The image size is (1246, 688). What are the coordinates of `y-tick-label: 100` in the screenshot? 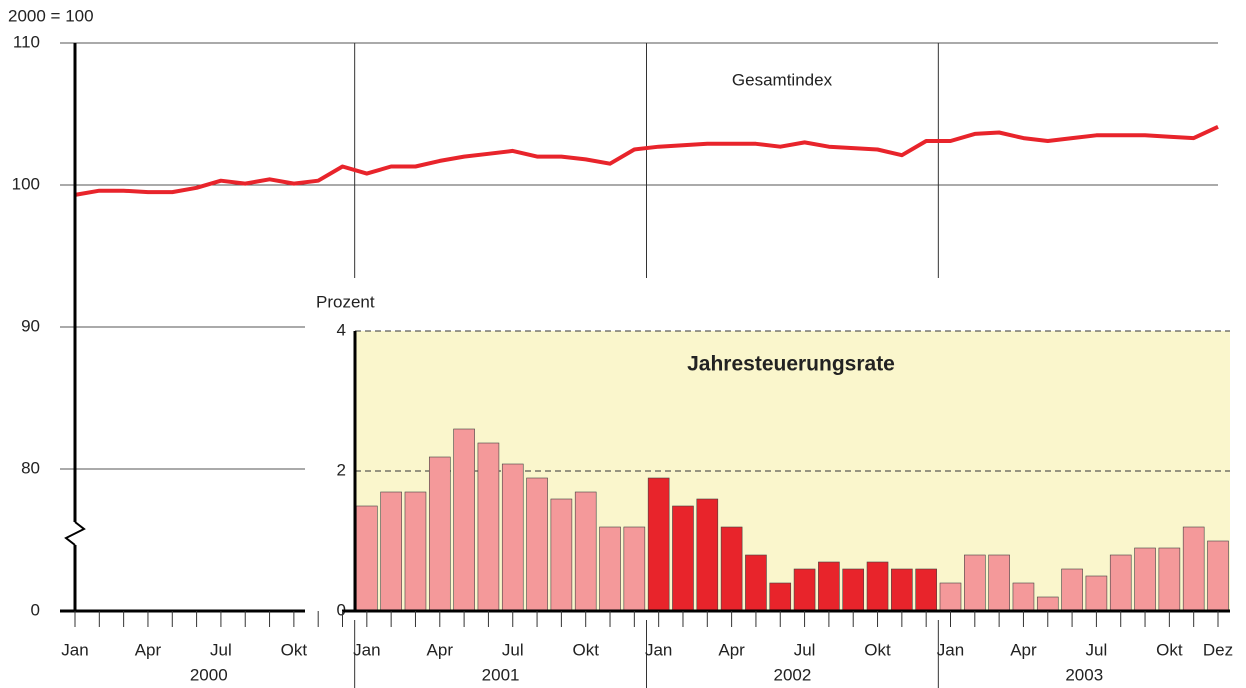 It's located at (26, 183).